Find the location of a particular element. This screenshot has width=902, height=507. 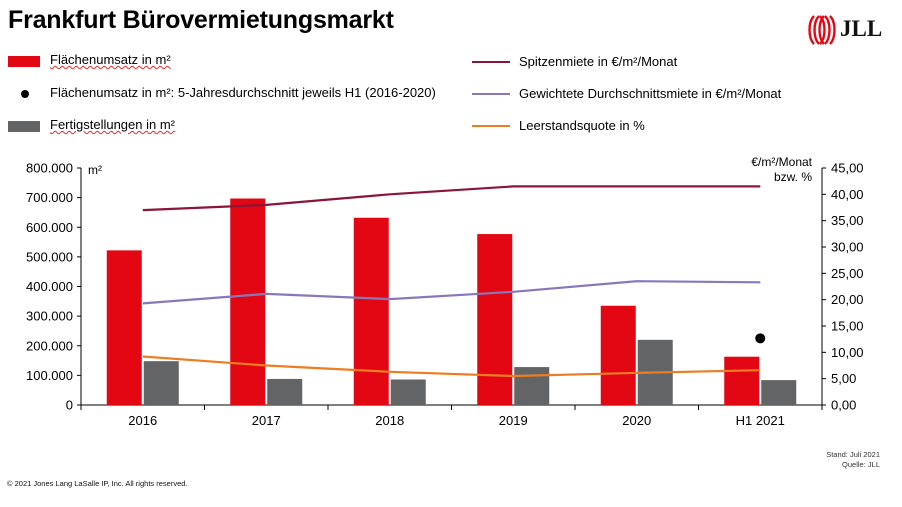

right-axis-tick-label: 0,00 is located at coordinates (843, 405).